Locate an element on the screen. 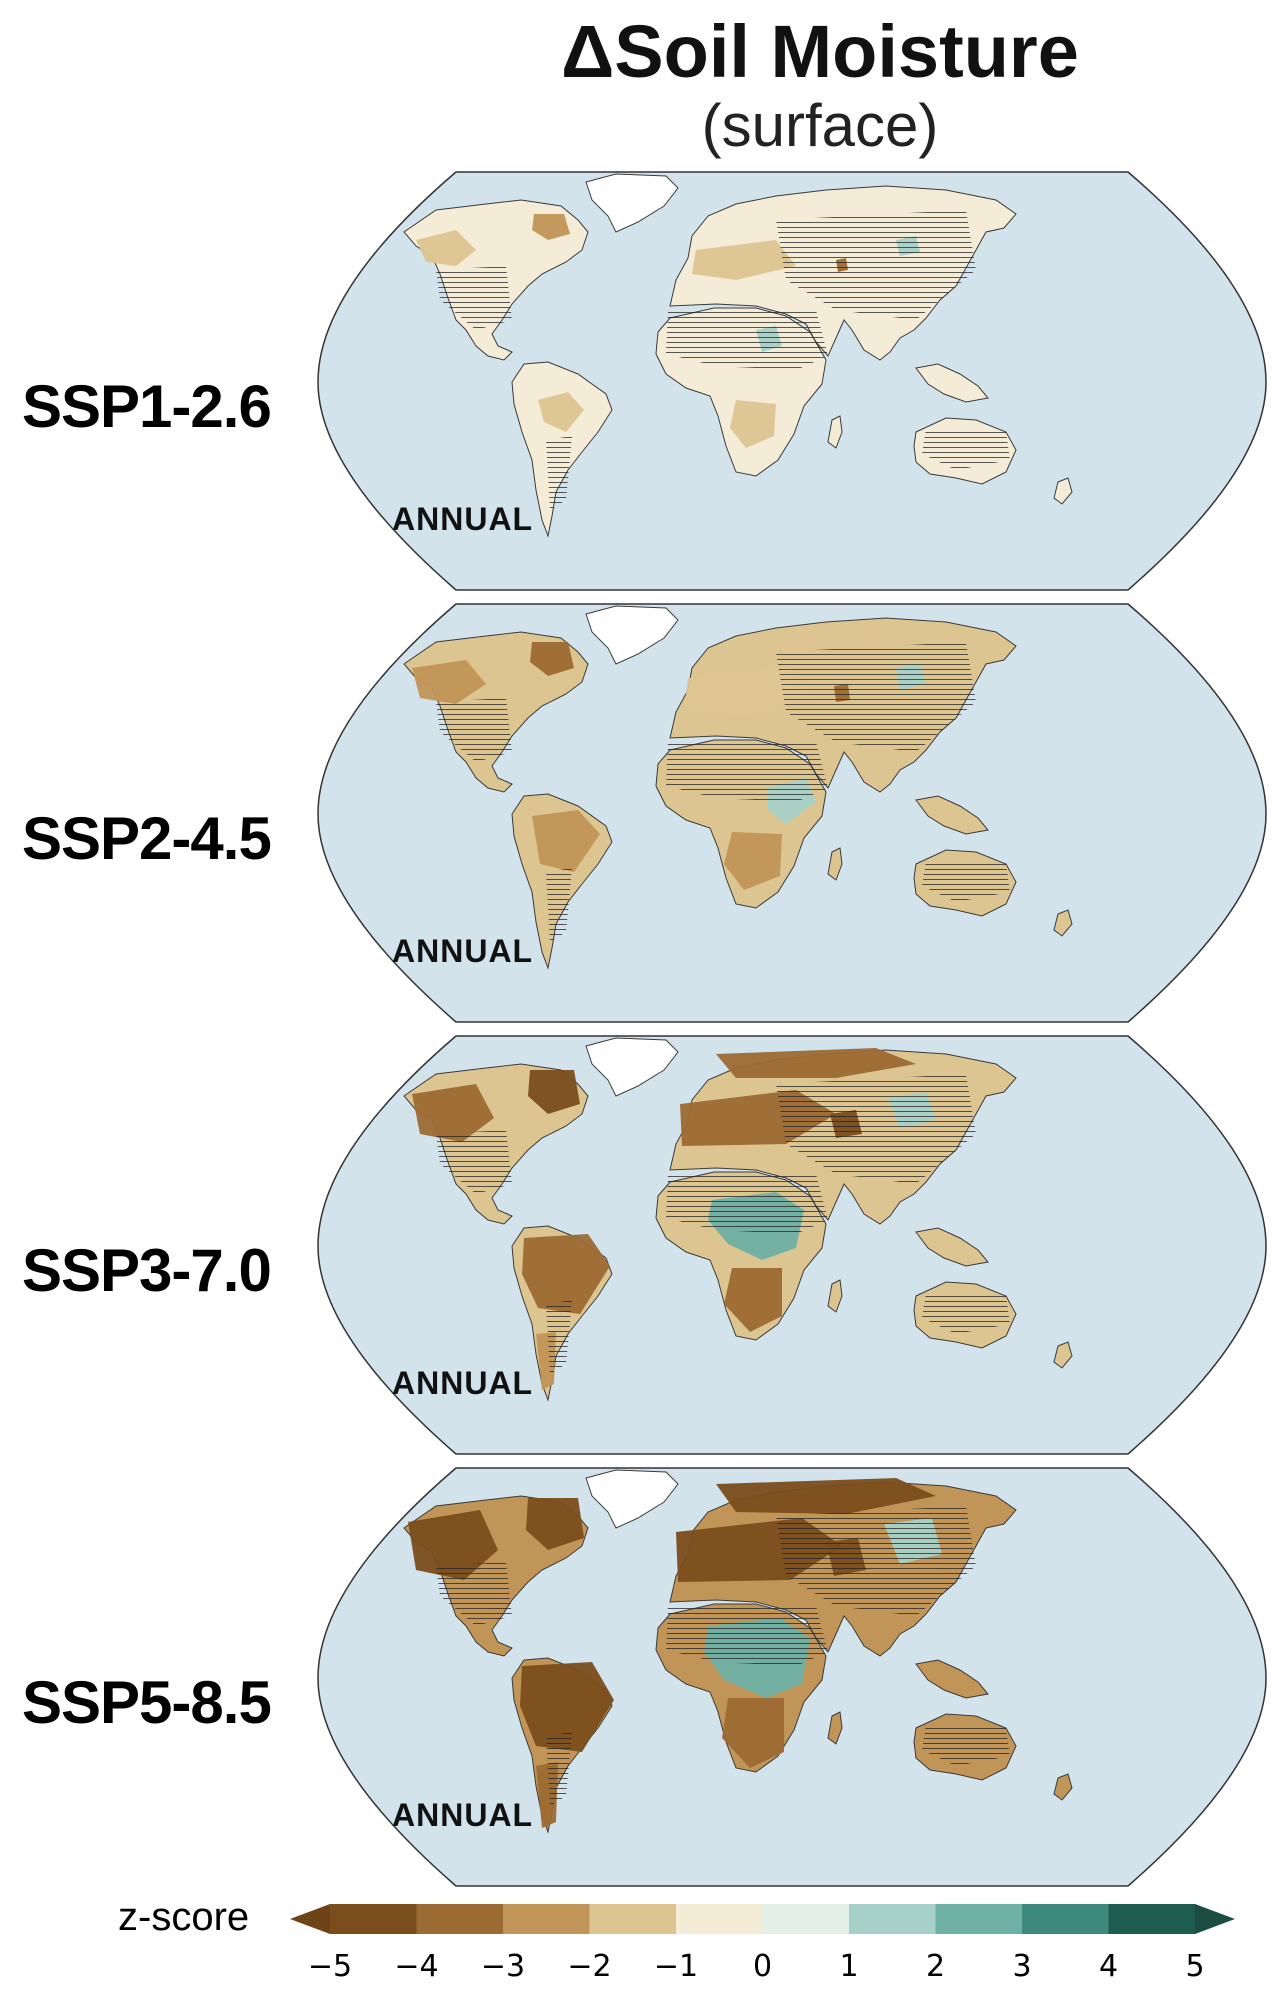  colorbar-ticks: −5 −4 −3 −2 −1 0 1 2 3 4 5 is located at coordinates (756, 1966).